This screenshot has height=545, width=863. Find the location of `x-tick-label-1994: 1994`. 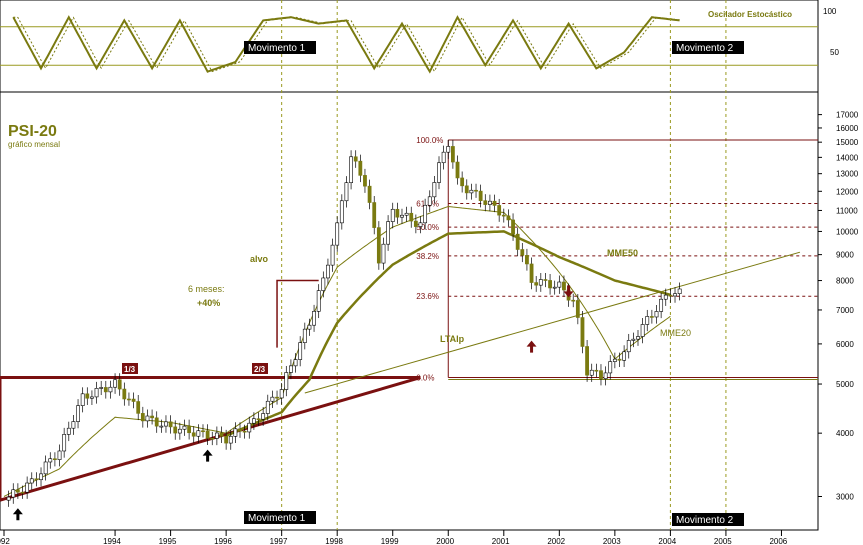

x-tick-label-1994: 1994 is located at coordinates (112, 541).